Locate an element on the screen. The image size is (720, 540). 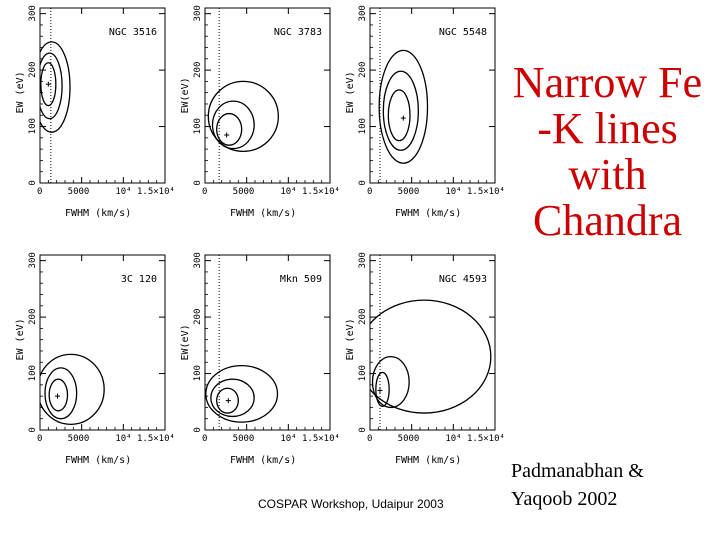
citation-line: Padmanabhan & is located at coordinates (577, 471).